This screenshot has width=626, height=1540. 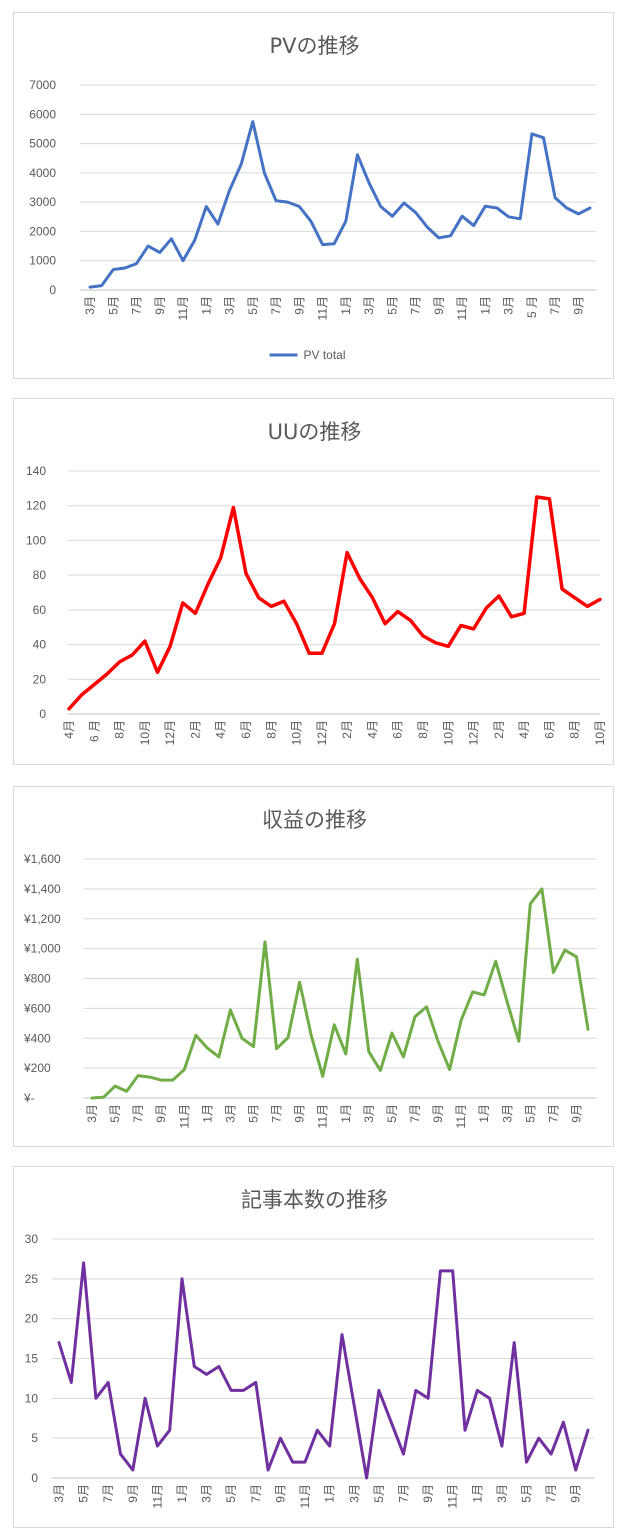 I want to click on y-tick-label: 30, so click(x=32, y=1239).